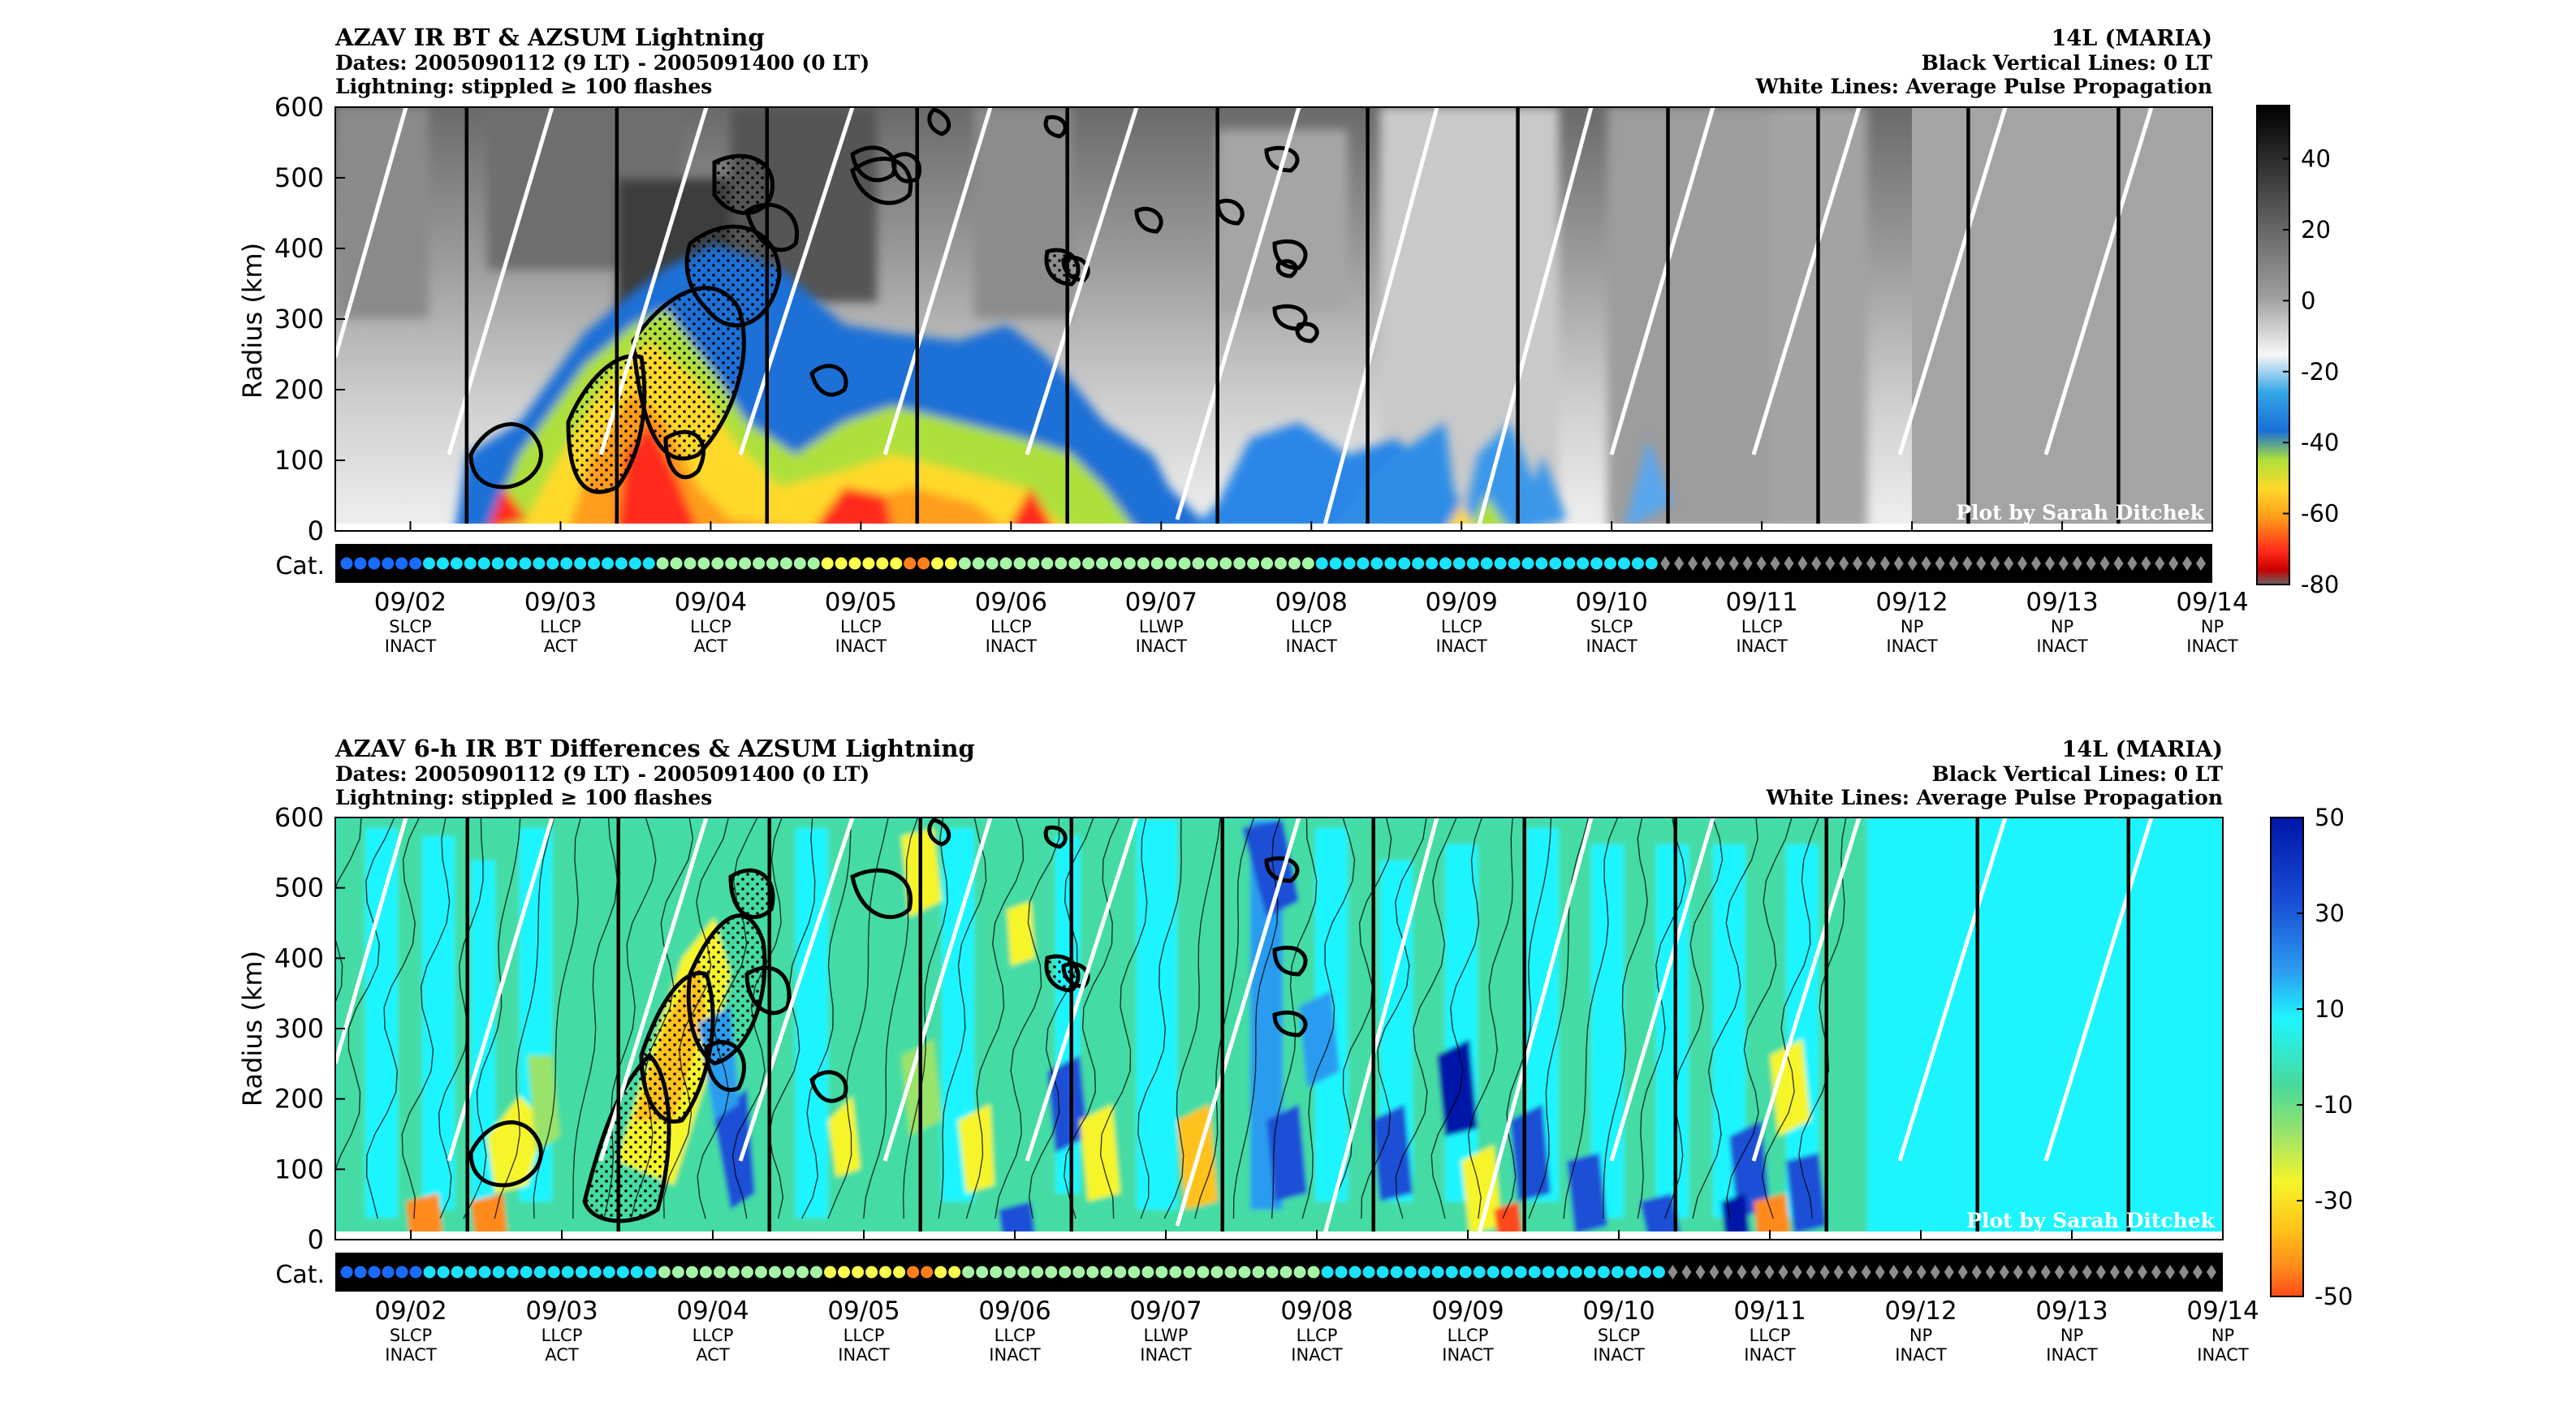 Image resolution: width=2576 pixels, height=1402 pixels. What do you see at coordinates (2071, 1335) in the screenshot?
I see `x-tick-phase: NP` at bounding box center [2071, 1335].